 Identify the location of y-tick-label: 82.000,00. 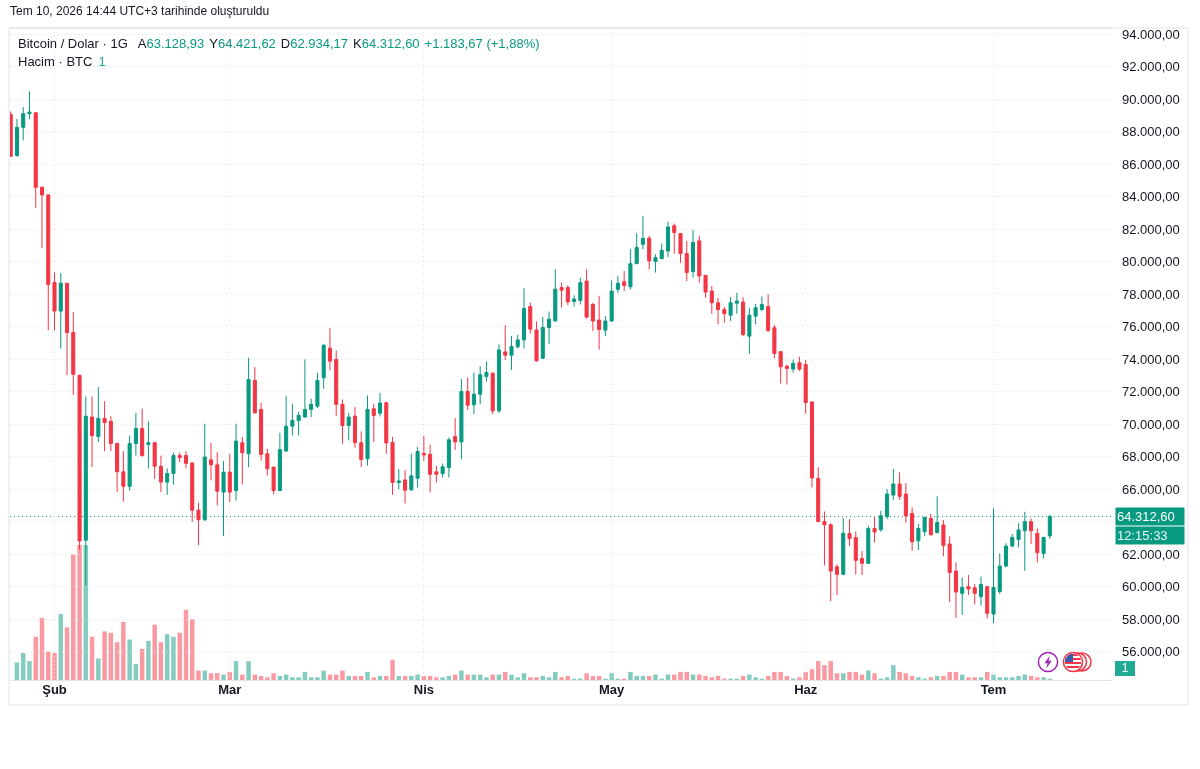
(1151, 229).